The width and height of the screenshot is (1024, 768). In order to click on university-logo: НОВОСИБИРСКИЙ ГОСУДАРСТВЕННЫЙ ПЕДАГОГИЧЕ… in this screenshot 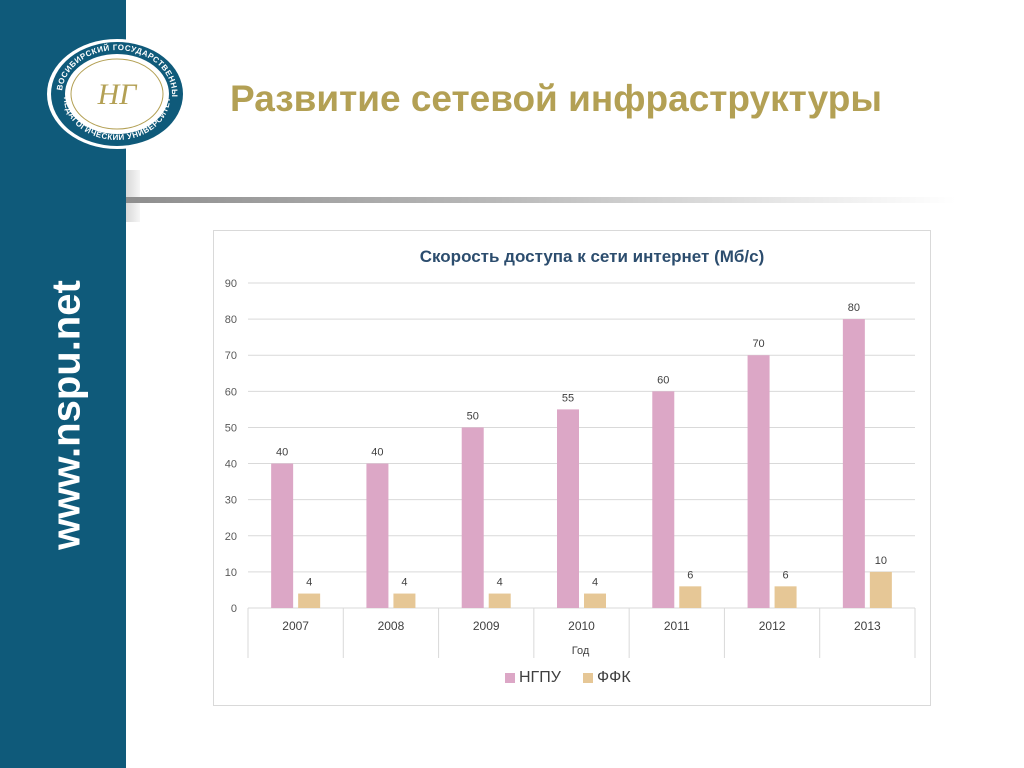, I will do `click(116, 93)`.